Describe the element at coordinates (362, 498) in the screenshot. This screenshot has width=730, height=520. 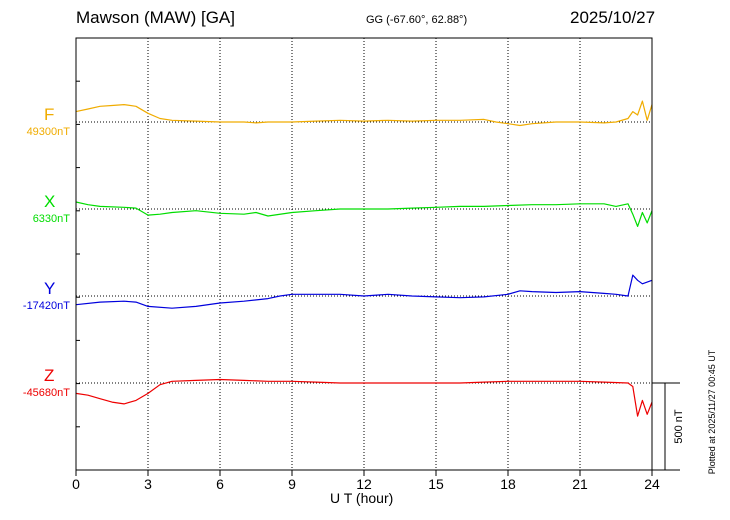
I see `x-axis-label: U T (hour)` at that location.